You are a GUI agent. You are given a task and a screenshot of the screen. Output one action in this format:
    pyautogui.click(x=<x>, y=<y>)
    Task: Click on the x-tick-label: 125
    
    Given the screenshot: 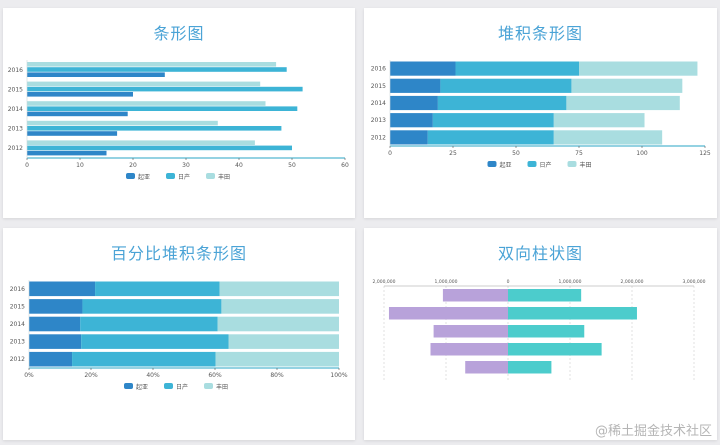 What is the action you would take?
    pyautogui.click(x=705, y=153)
    